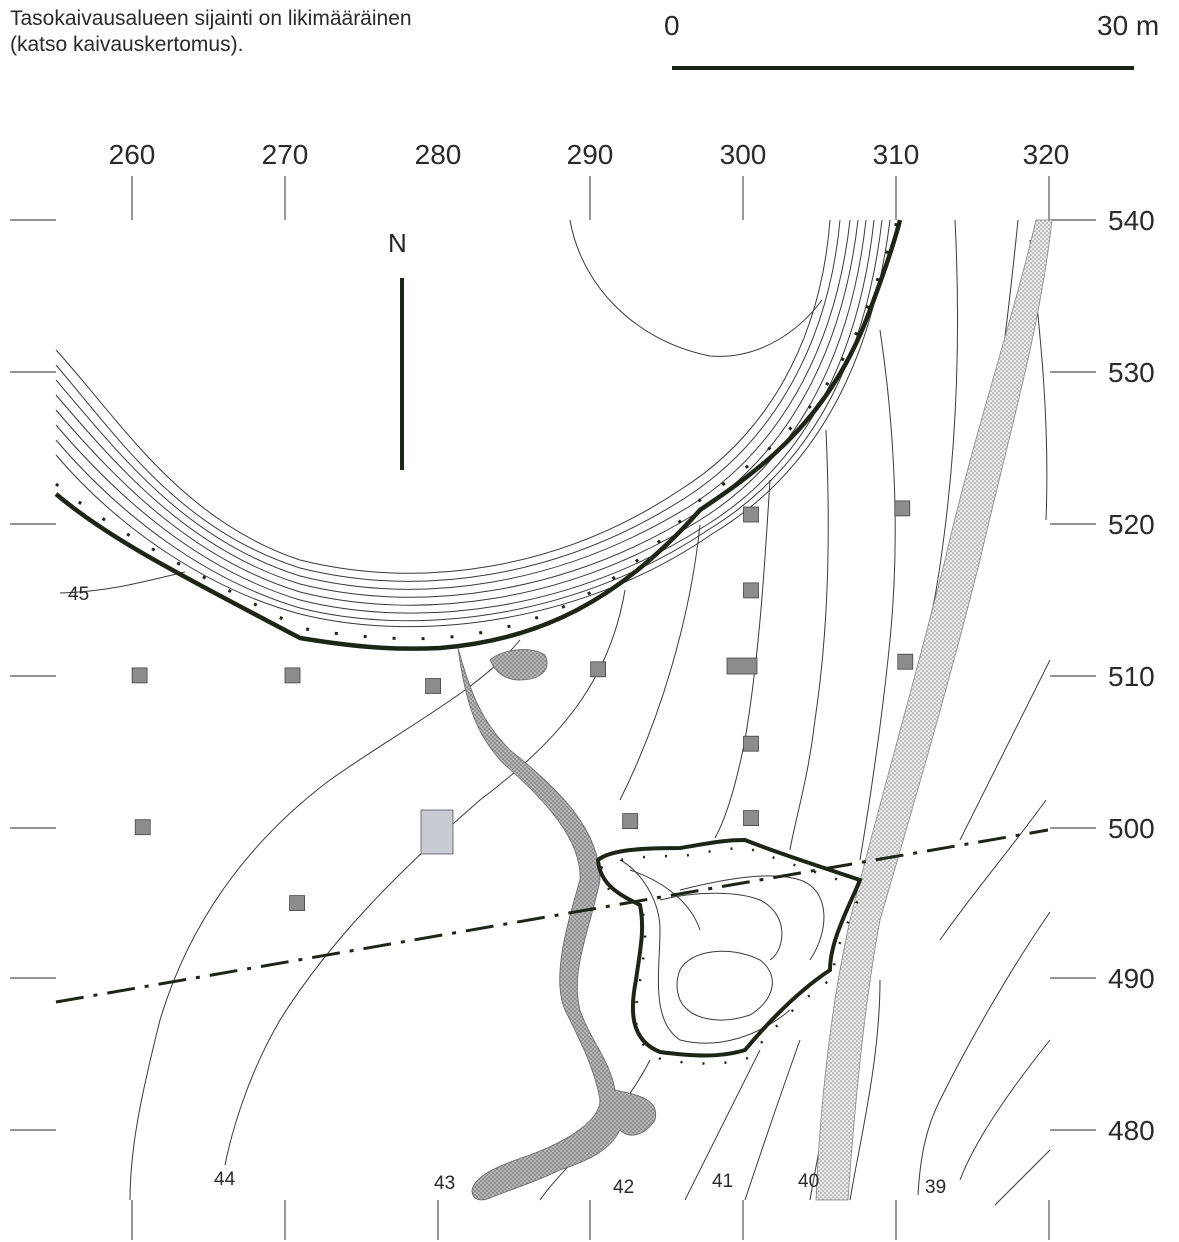  I want to click on x-tick-label-320: 320, so click(1046, 154).